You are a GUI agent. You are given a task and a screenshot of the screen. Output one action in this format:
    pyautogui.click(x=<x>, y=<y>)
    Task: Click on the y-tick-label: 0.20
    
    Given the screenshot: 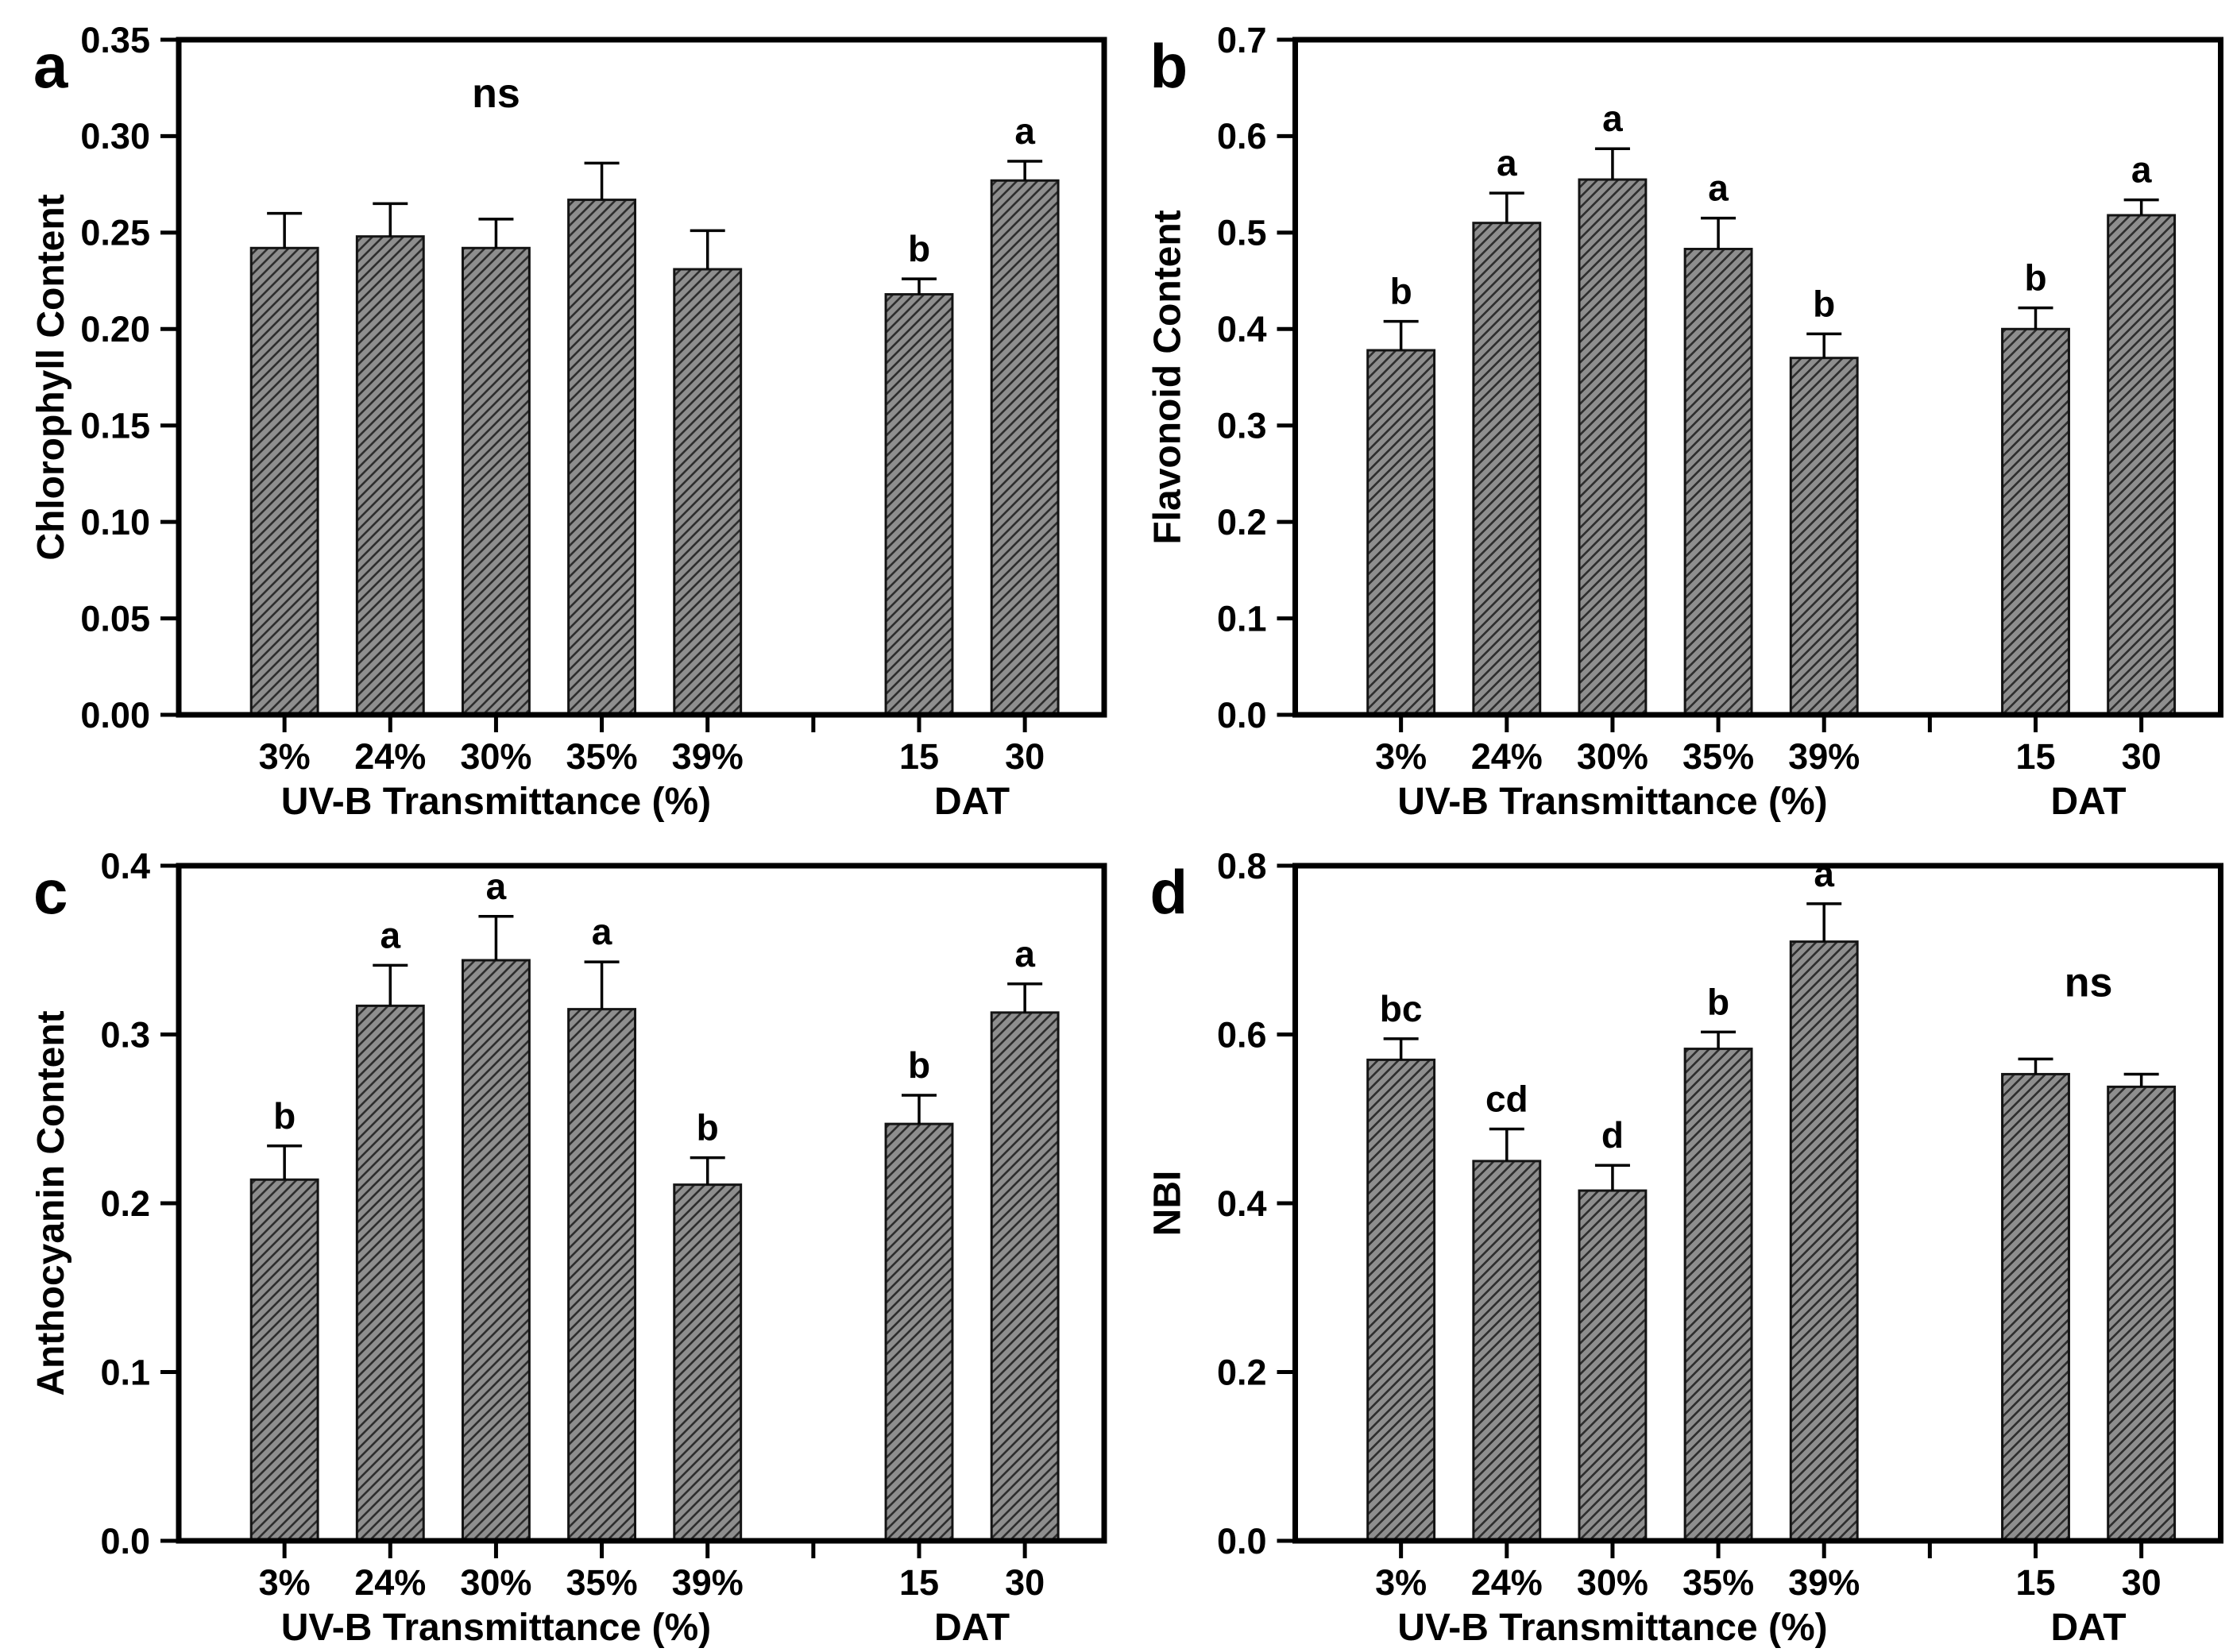 What is the action you would take?
    pyautogui.click(x=115, y=329)
    